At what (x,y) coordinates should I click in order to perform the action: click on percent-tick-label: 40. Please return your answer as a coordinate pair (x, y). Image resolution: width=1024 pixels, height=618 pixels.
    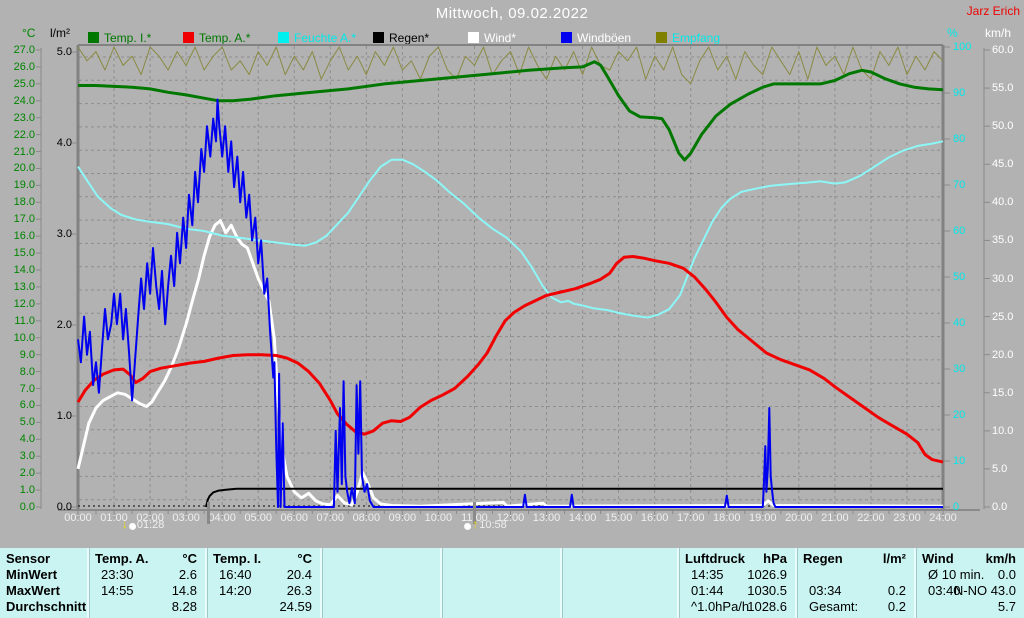
    Looking at the image, I should click on (959, 323).